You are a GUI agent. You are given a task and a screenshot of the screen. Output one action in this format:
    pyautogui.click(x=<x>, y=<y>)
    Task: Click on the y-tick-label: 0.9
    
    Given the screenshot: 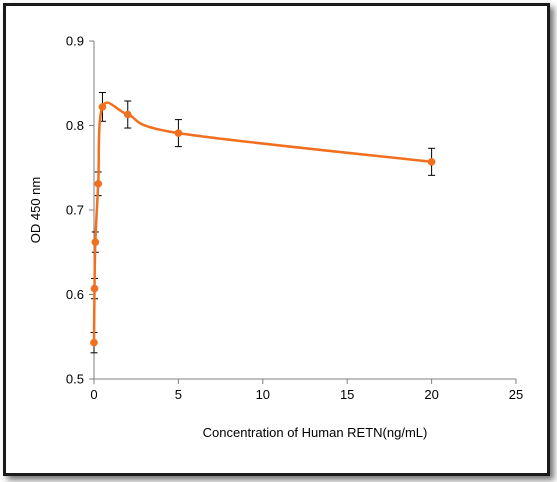 What is the action you would take?
    pyautogui.click(x=75, y=41)
    